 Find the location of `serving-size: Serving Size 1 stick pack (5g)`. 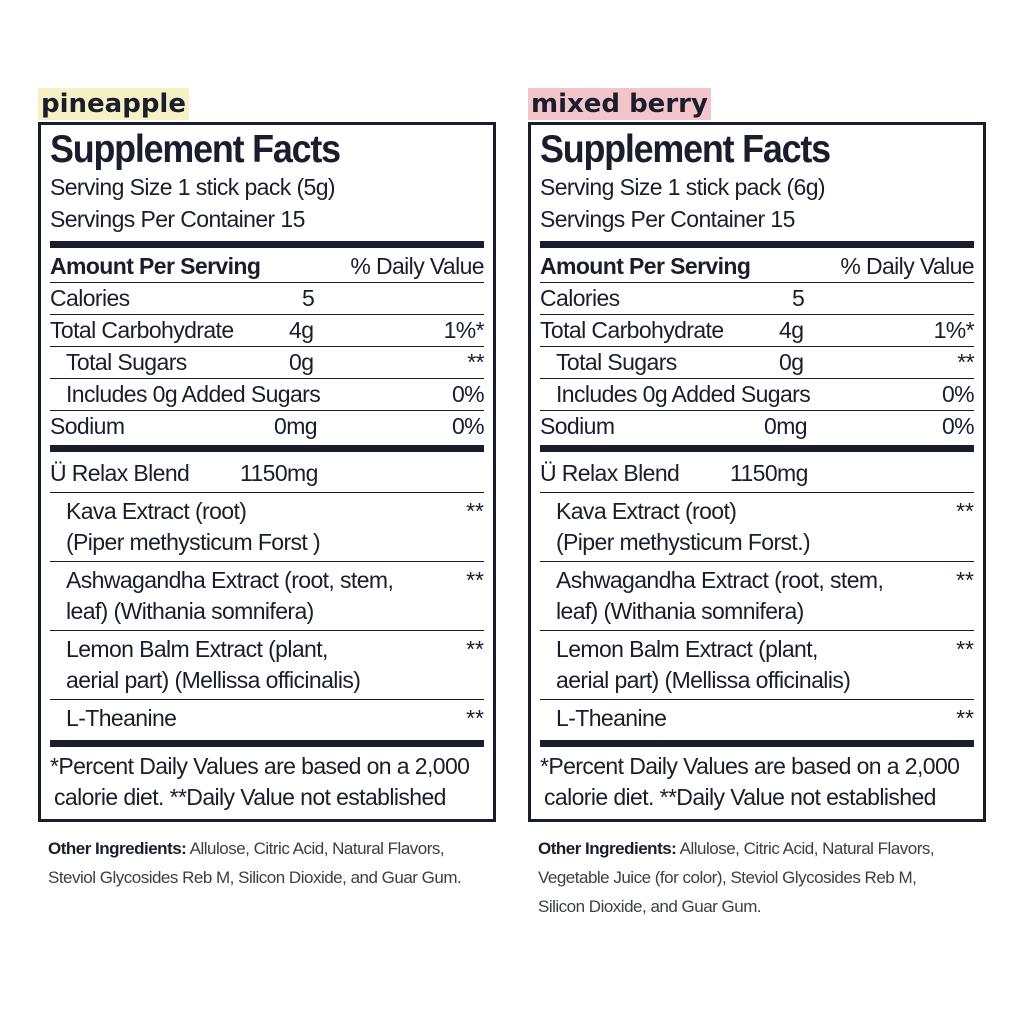

serving-size: Serving Size 1 stick pack (5g) is located at coordinates (193, 187).